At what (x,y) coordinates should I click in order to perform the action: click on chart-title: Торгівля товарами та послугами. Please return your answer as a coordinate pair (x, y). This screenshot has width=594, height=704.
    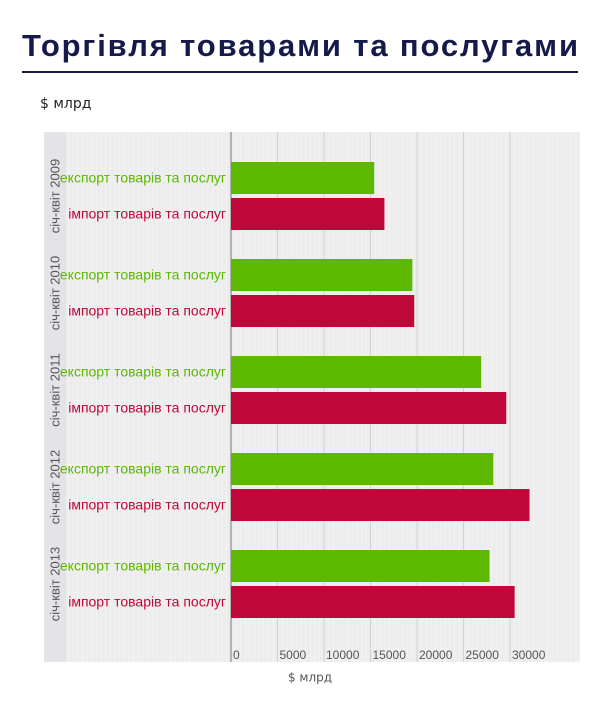
    Looking at the image, I should click on (300, 45).